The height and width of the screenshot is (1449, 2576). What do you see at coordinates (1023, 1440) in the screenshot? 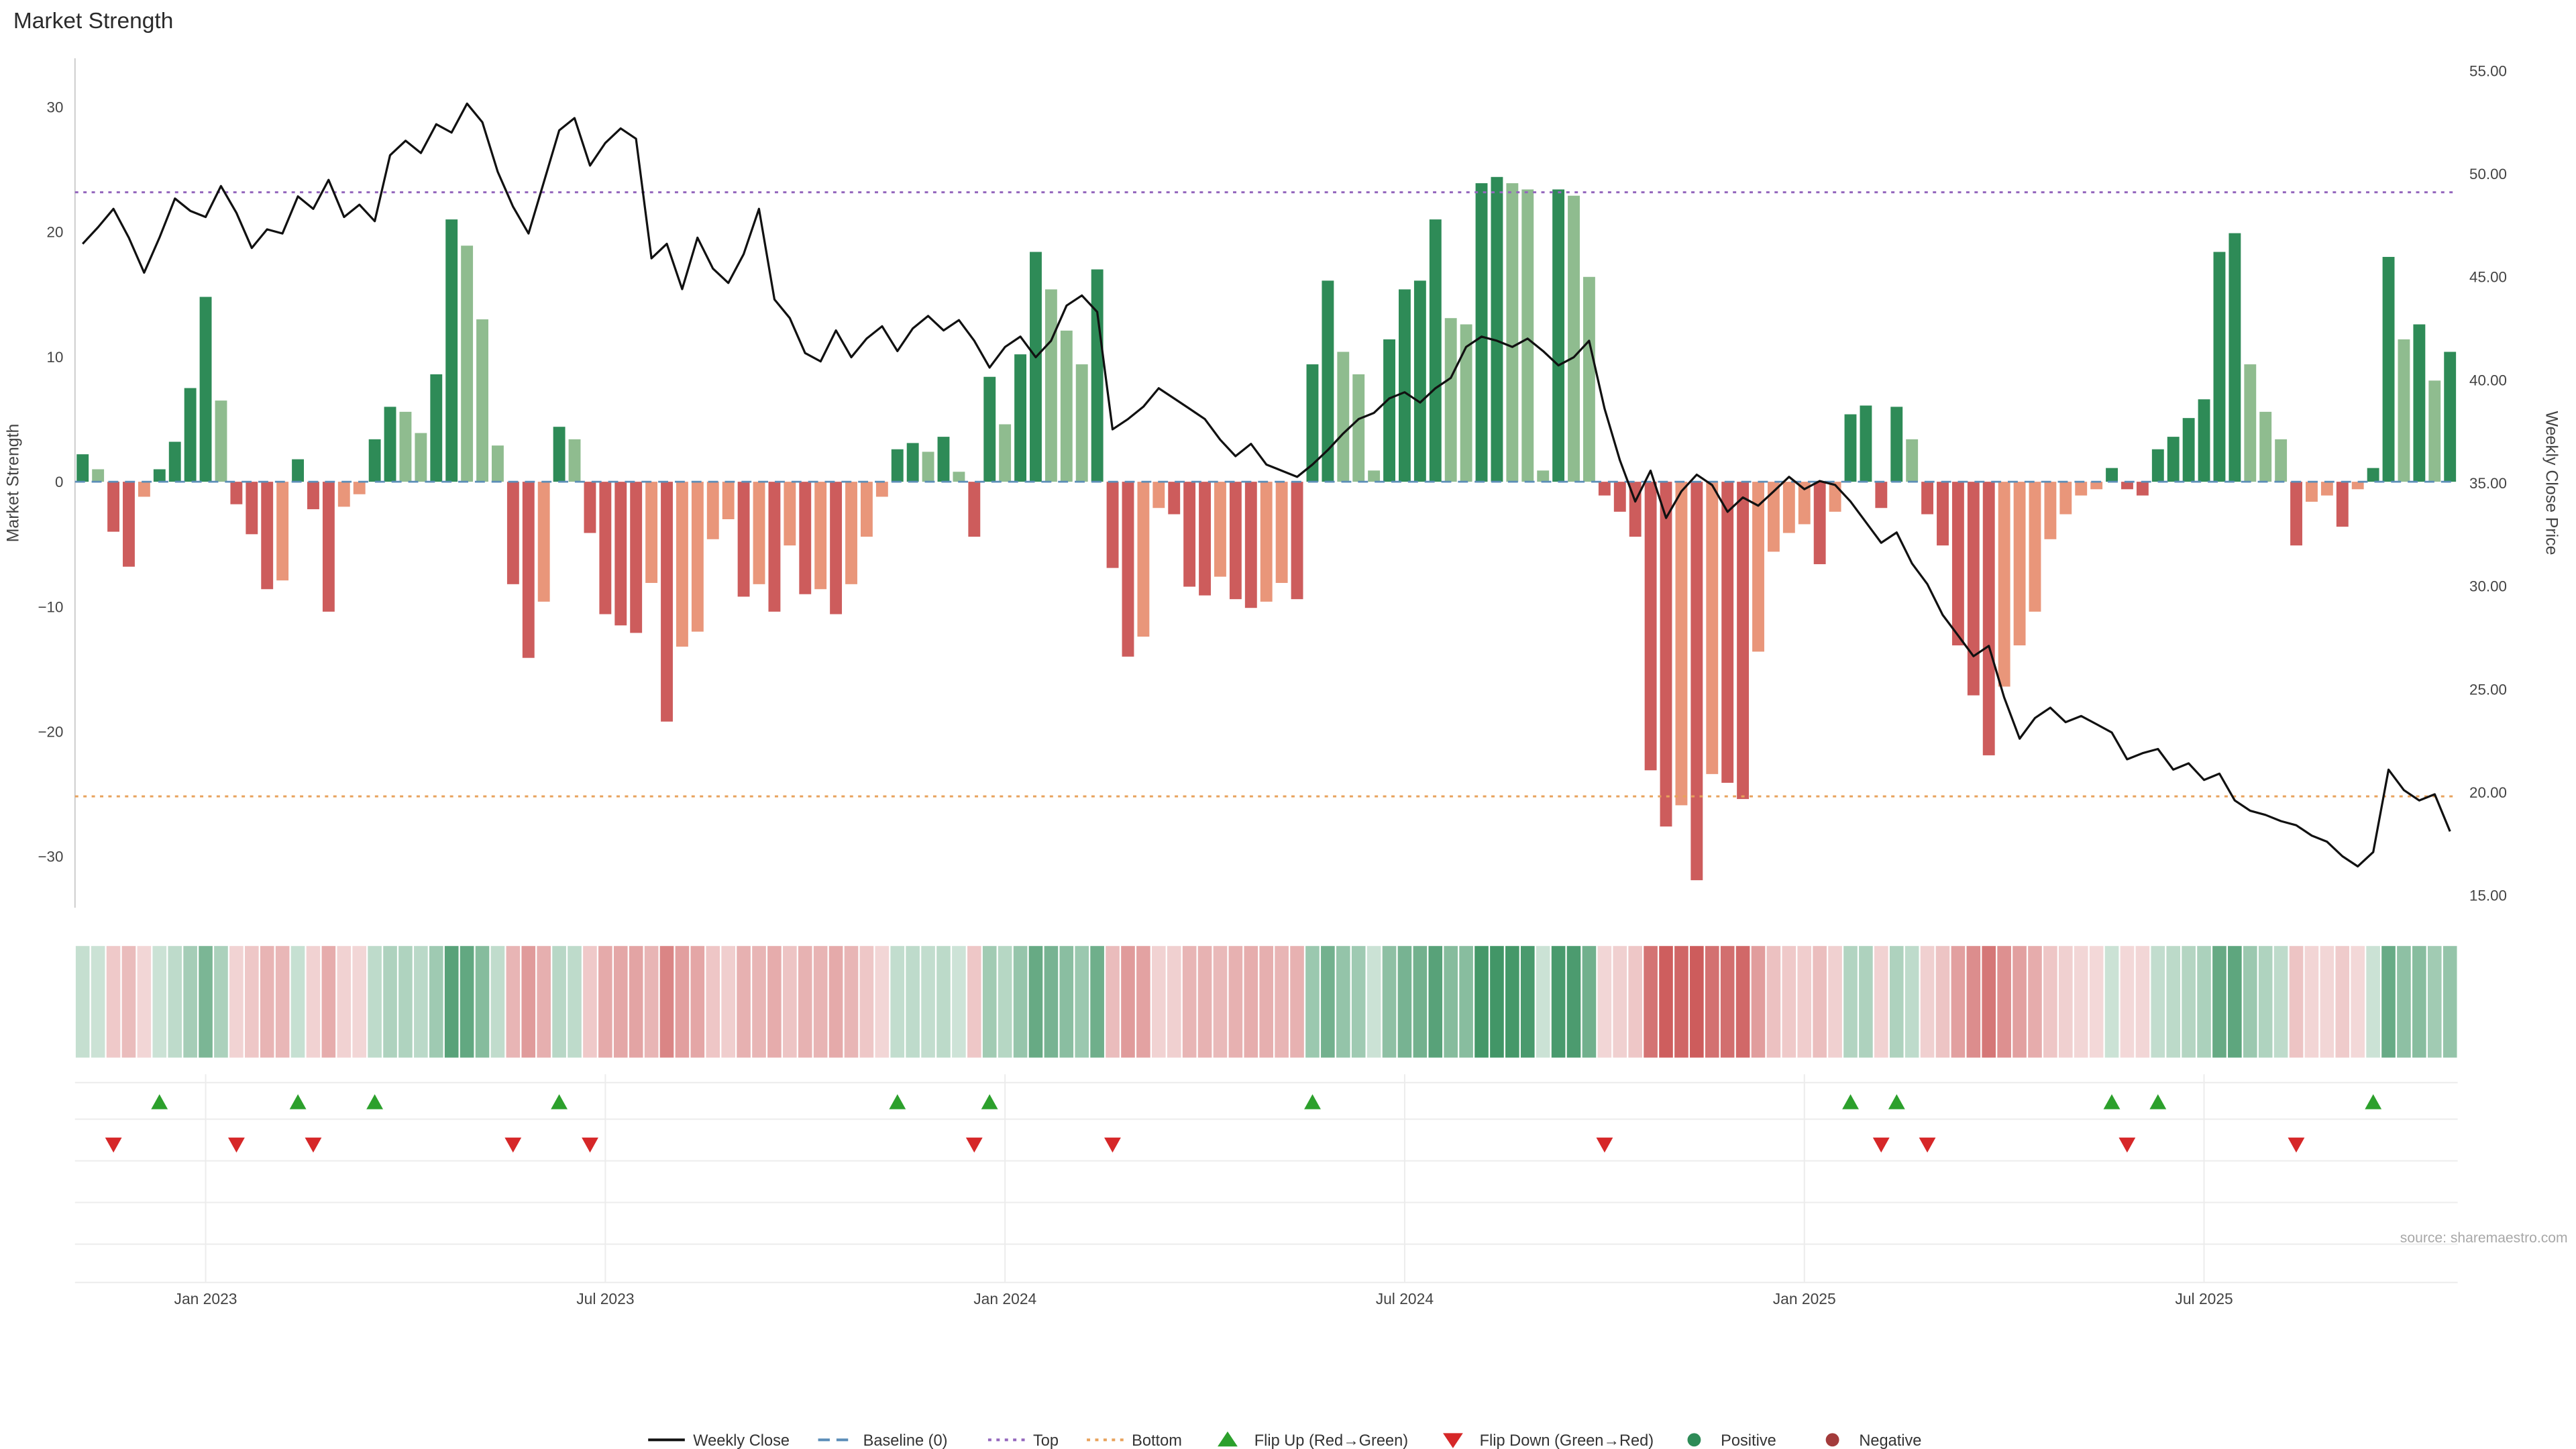
I see `legend-item-top: Top` at bounding box center [1023, 1440].